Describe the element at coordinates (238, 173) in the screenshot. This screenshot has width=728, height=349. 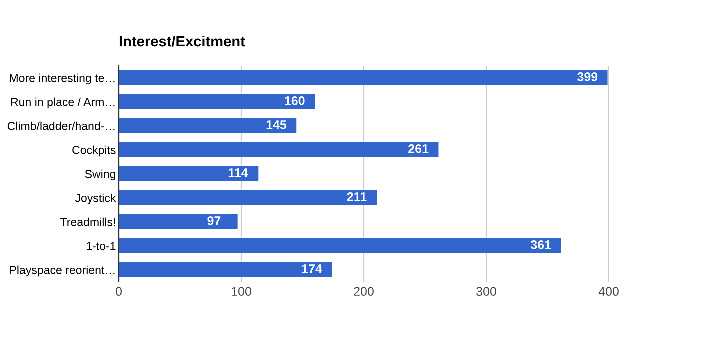
I see `data-label: 114` at that location.